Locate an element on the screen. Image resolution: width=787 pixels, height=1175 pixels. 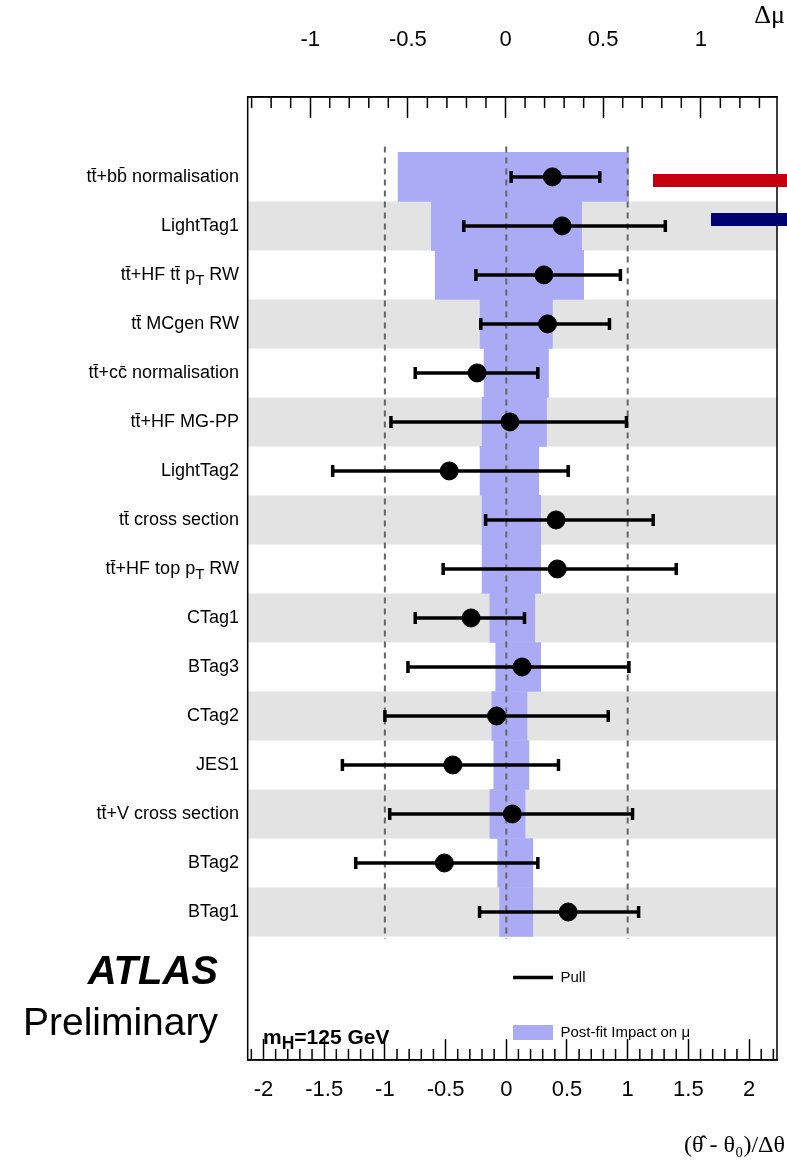
legend-label: Post-fit Impact on μ is located at coordinates (625, 1031).